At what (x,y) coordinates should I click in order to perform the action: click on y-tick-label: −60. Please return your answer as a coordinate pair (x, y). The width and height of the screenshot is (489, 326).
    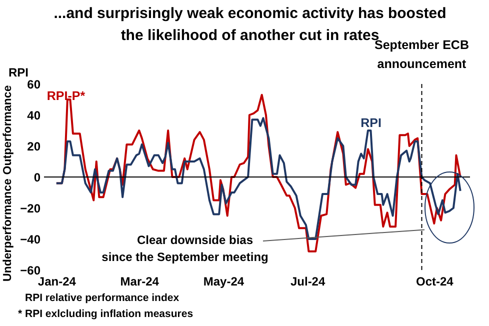
    Looking at the image, I should click on (30, 271).